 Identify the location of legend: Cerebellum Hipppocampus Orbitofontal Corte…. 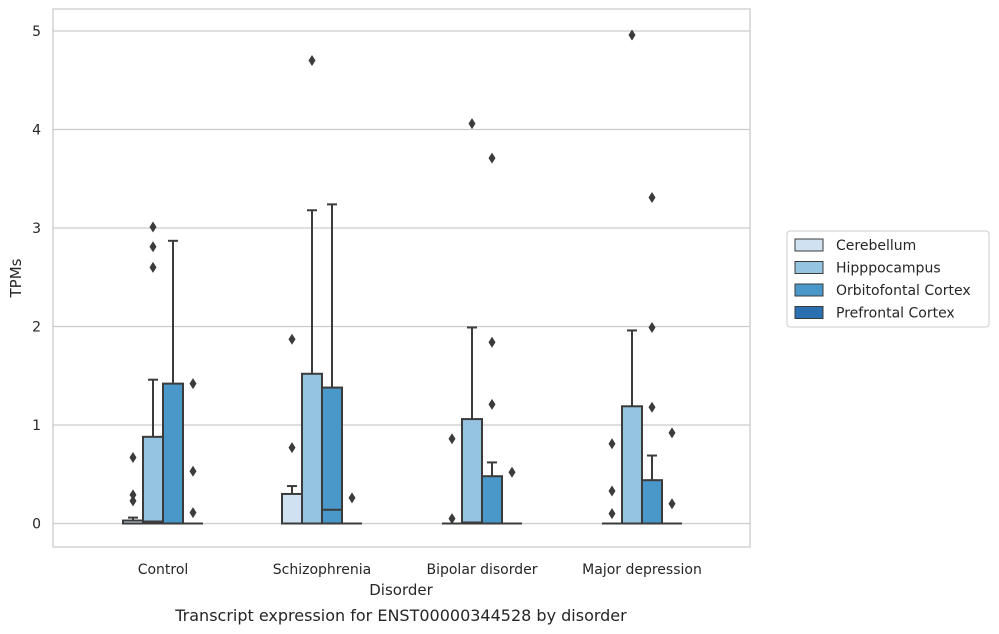
(888, 279).